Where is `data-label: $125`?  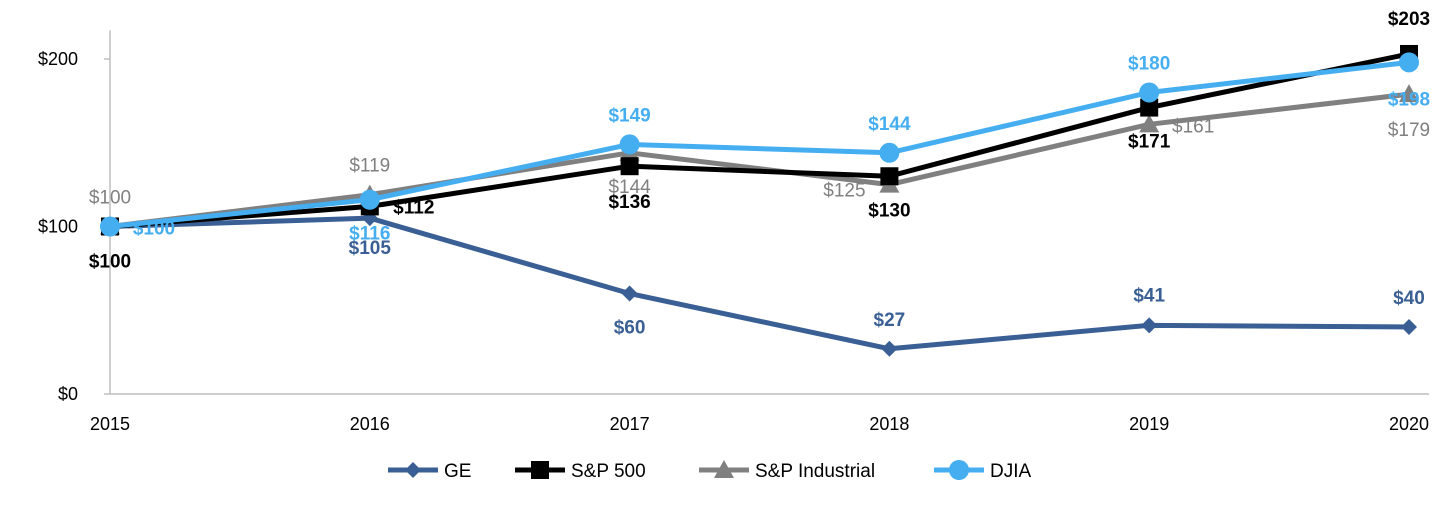
data-label: $125 is located at coordinates (844, 191).